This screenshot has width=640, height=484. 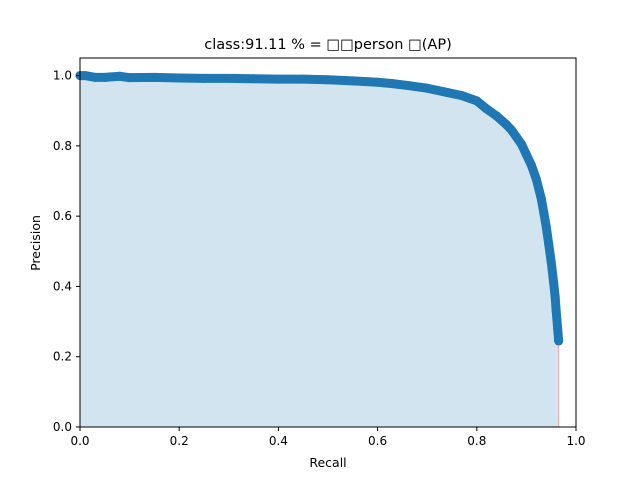 I want to click on y-axis-label: Precision, so click(x=35, y=243).